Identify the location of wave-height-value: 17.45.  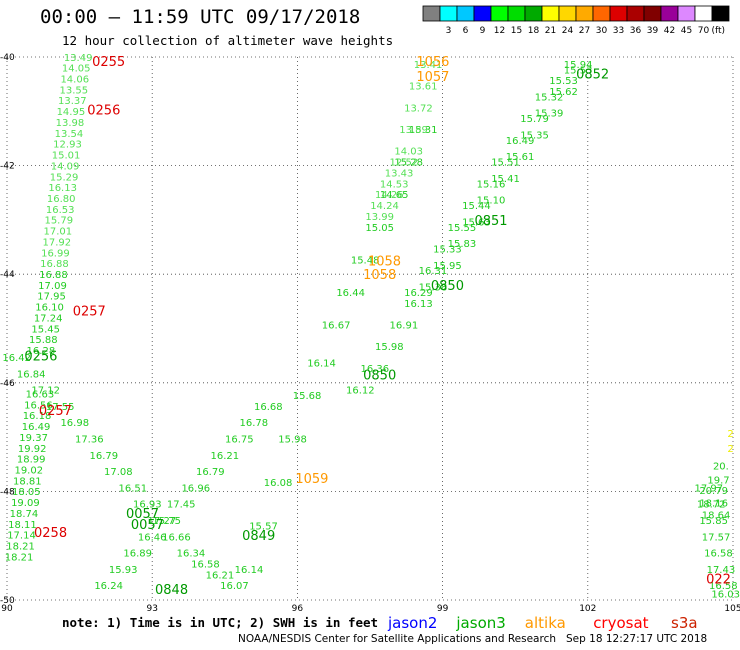
(181, 505).